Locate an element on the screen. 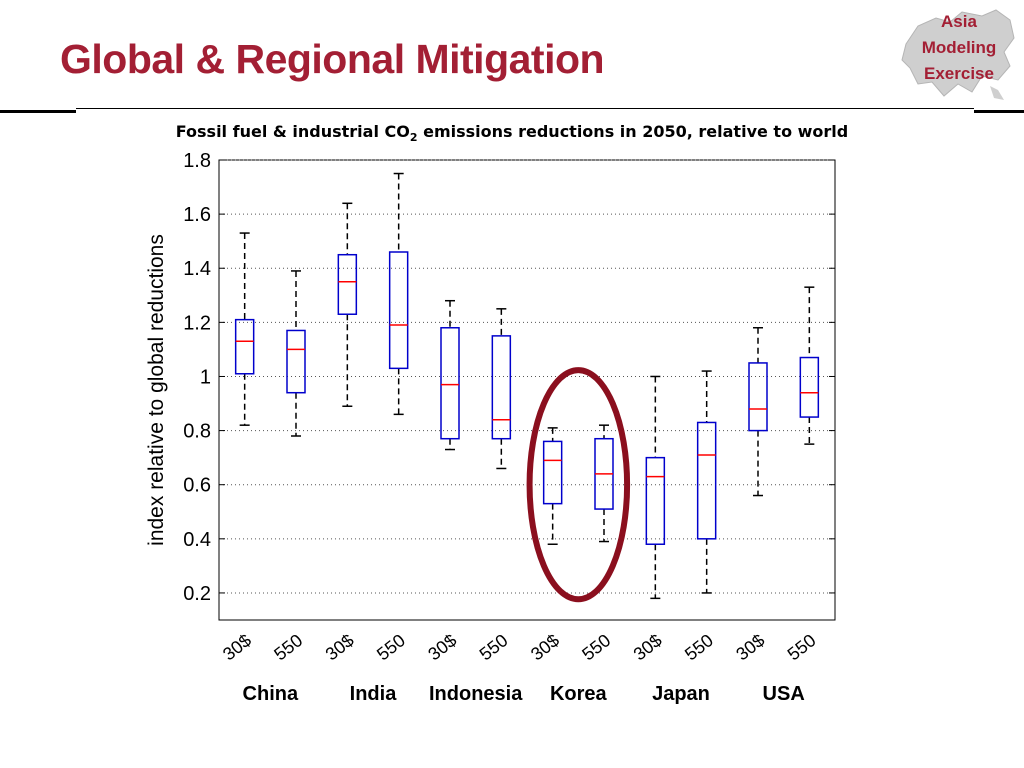 The height and width of the screenshot is (768, 1024). logo-line-3: Exercise is located at coordinates (959, 73).